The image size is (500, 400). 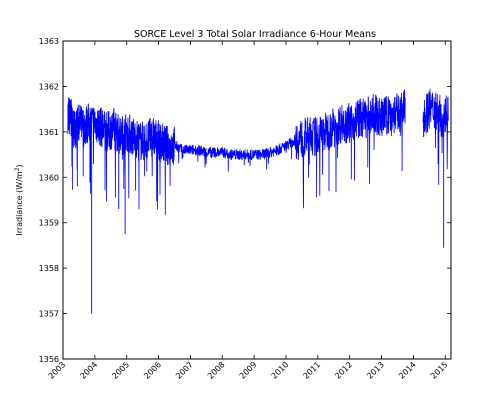 What do you see at coordinates (248, 370) in the screenshot?
I see `x-tick-label: 2009` at bounding box center [248, 370].